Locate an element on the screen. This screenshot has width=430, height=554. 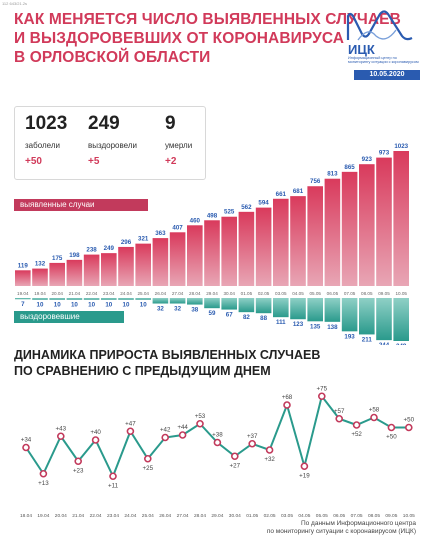
legend-cases: выявленные случаи is located at coordinates (81, 205).